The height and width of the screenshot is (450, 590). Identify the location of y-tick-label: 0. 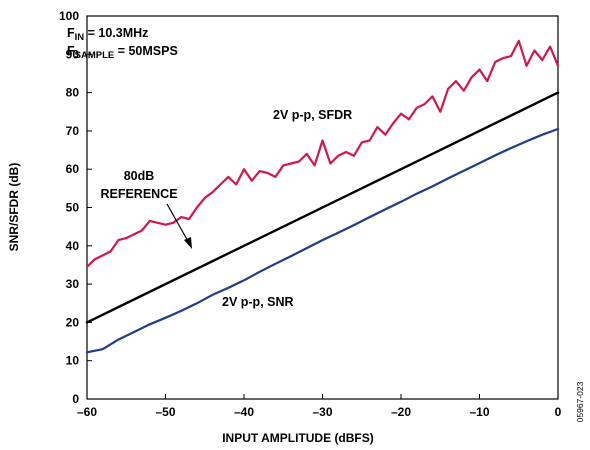
(75, 399).